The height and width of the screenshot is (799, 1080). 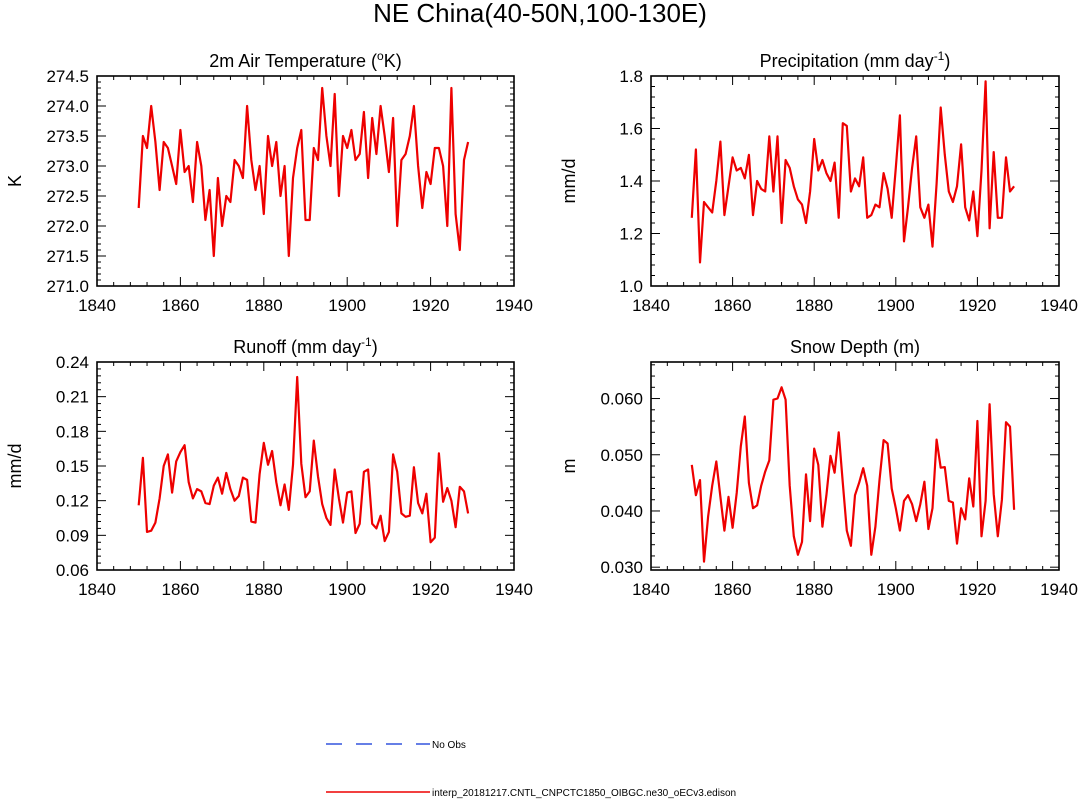 What do you see at coordinates (72, 535) in the screenshot?
I see `y-tick-label: 0.09` at bounding box center [72, 535].